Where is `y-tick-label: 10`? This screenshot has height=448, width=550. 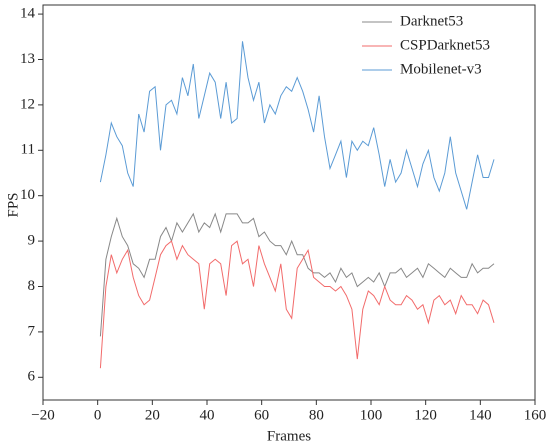
y-tick-label: 10 is located at coordinates (27, 195).